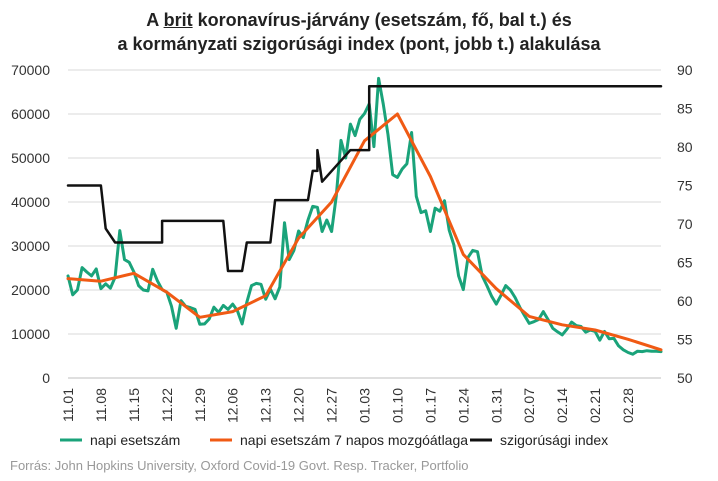 The image size is (718, 481). Describe the element at coordinates (101, 405) in the screenshot. I see `x-tick-label: 11.08` at that location.